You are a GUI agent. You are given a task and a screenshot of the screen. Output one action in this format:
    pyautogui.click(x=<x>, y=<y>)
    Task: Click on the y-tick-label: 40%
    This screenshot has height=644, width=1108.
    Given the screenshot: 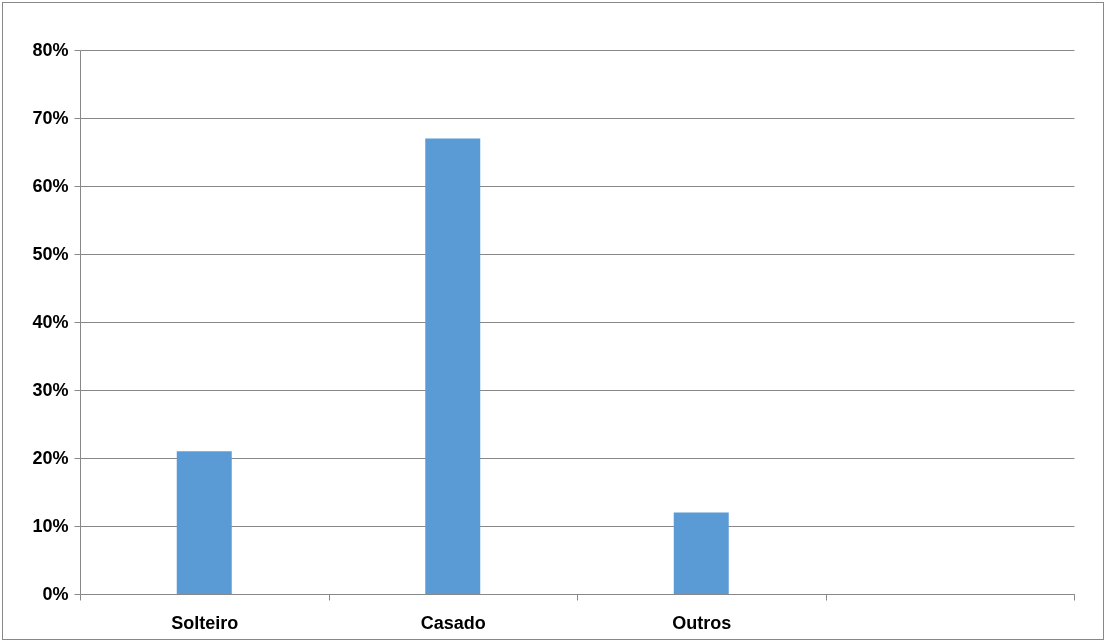 What is the action you would take?
    pyautogui.click(x=50, y=321)
    